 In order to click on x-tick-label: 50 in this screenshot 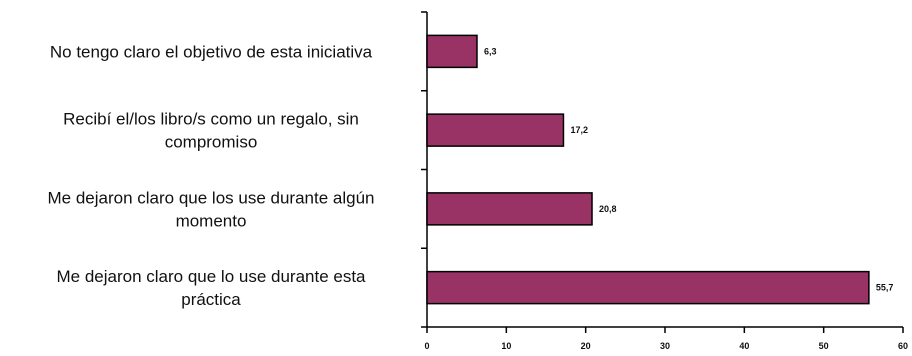, I will do `click(824, 346)`.